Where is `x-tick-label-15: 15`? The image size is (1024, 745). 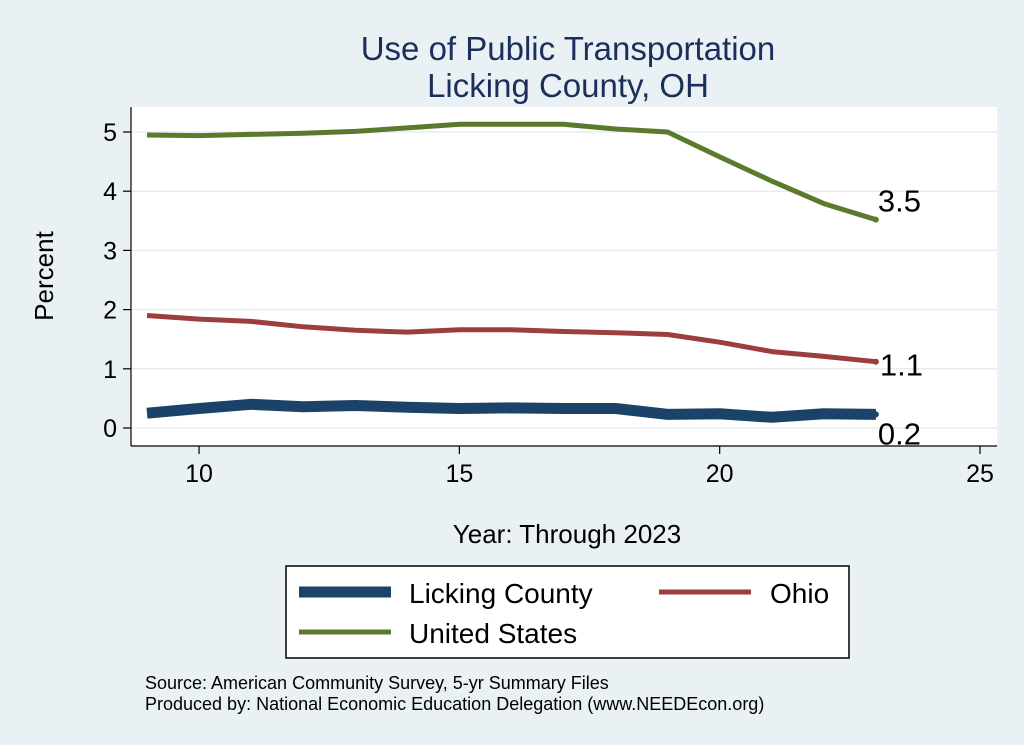
x-tick-label-15: 15 is located at coordinates (459, 474).